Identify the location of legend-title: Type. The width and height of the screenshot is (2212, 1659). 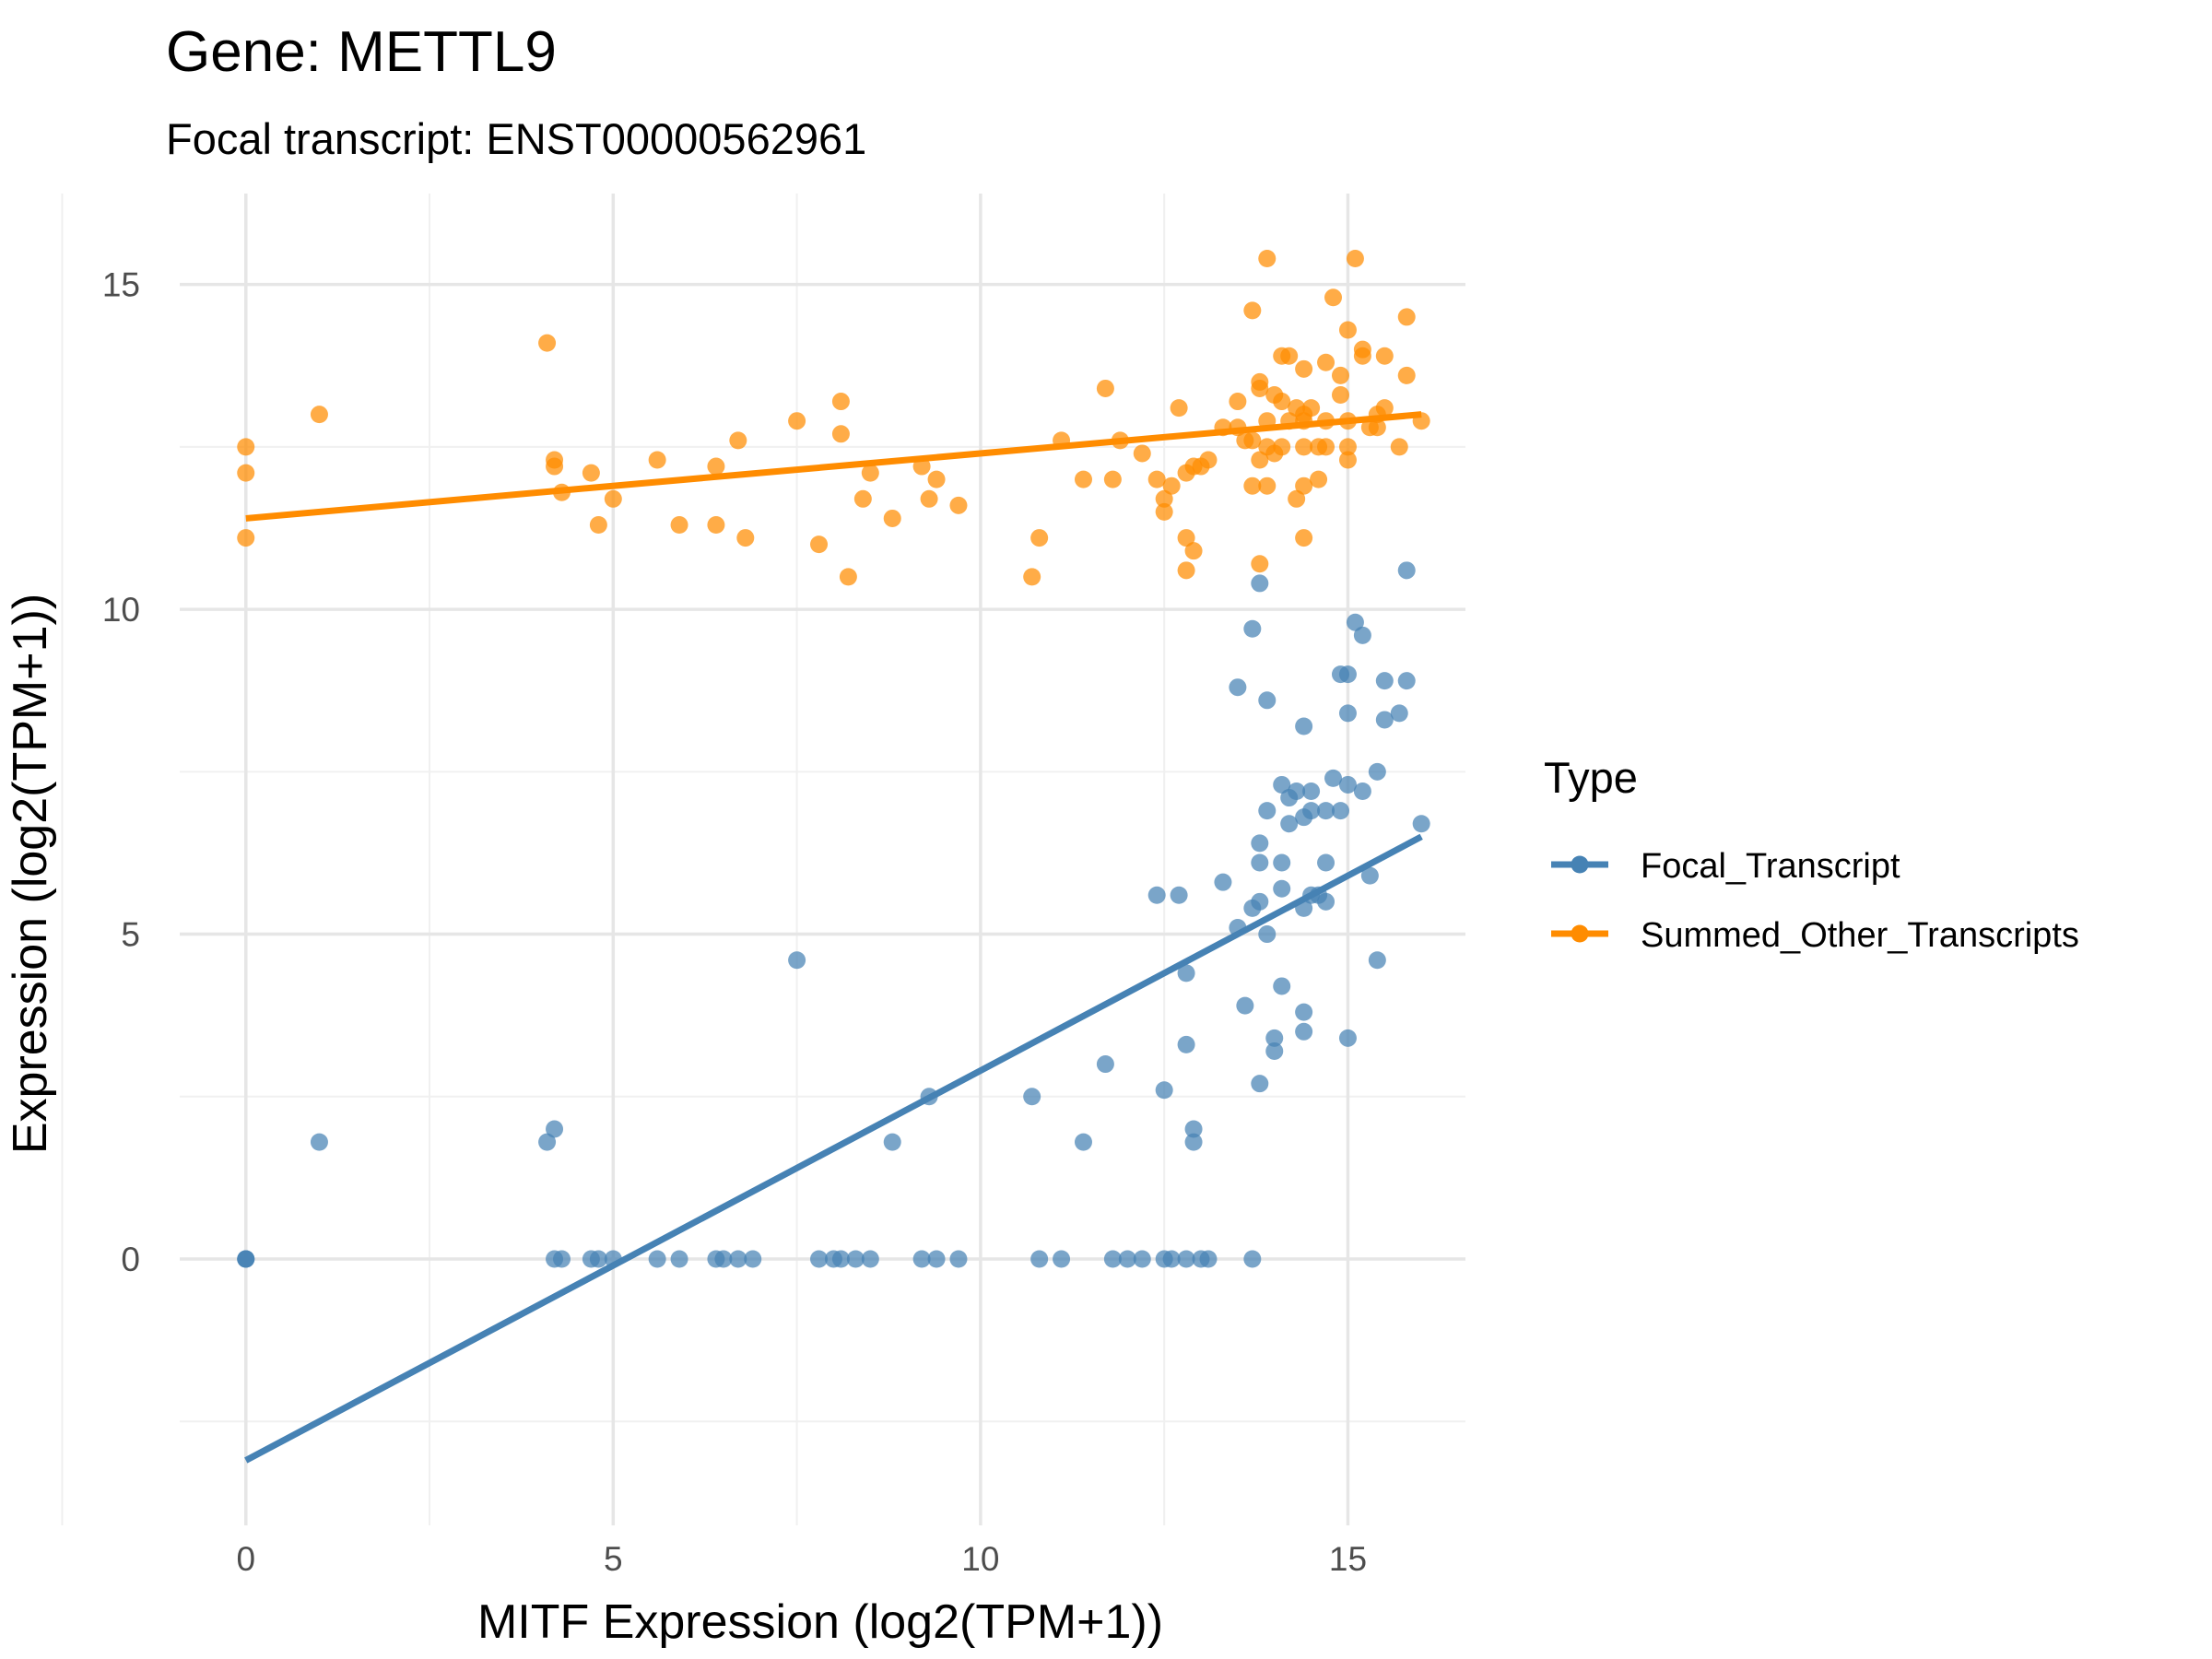
(1591, 777).